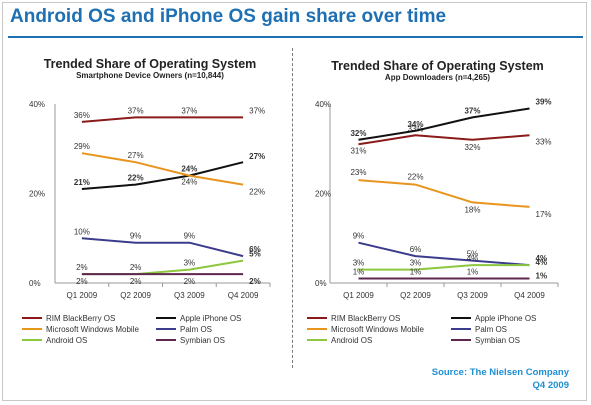 Image resolution: width=591 pixels, height=405 pixels. I want to click on data-label-palm-os: 5%, so click(473, 254).